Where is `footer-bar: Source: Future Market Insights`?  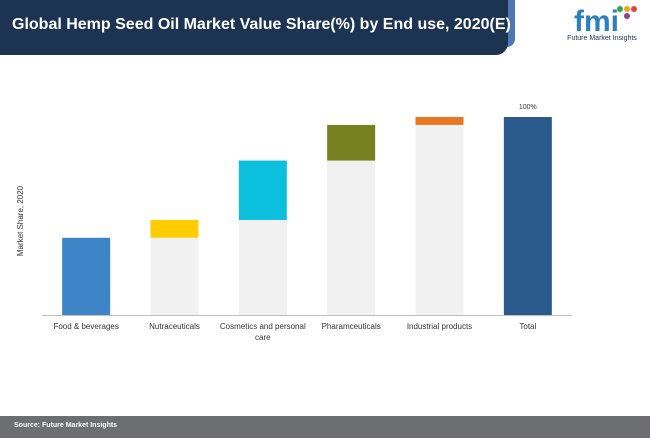 footer-bar: Source: Future Market Insights is located at coordinates (325, 427).